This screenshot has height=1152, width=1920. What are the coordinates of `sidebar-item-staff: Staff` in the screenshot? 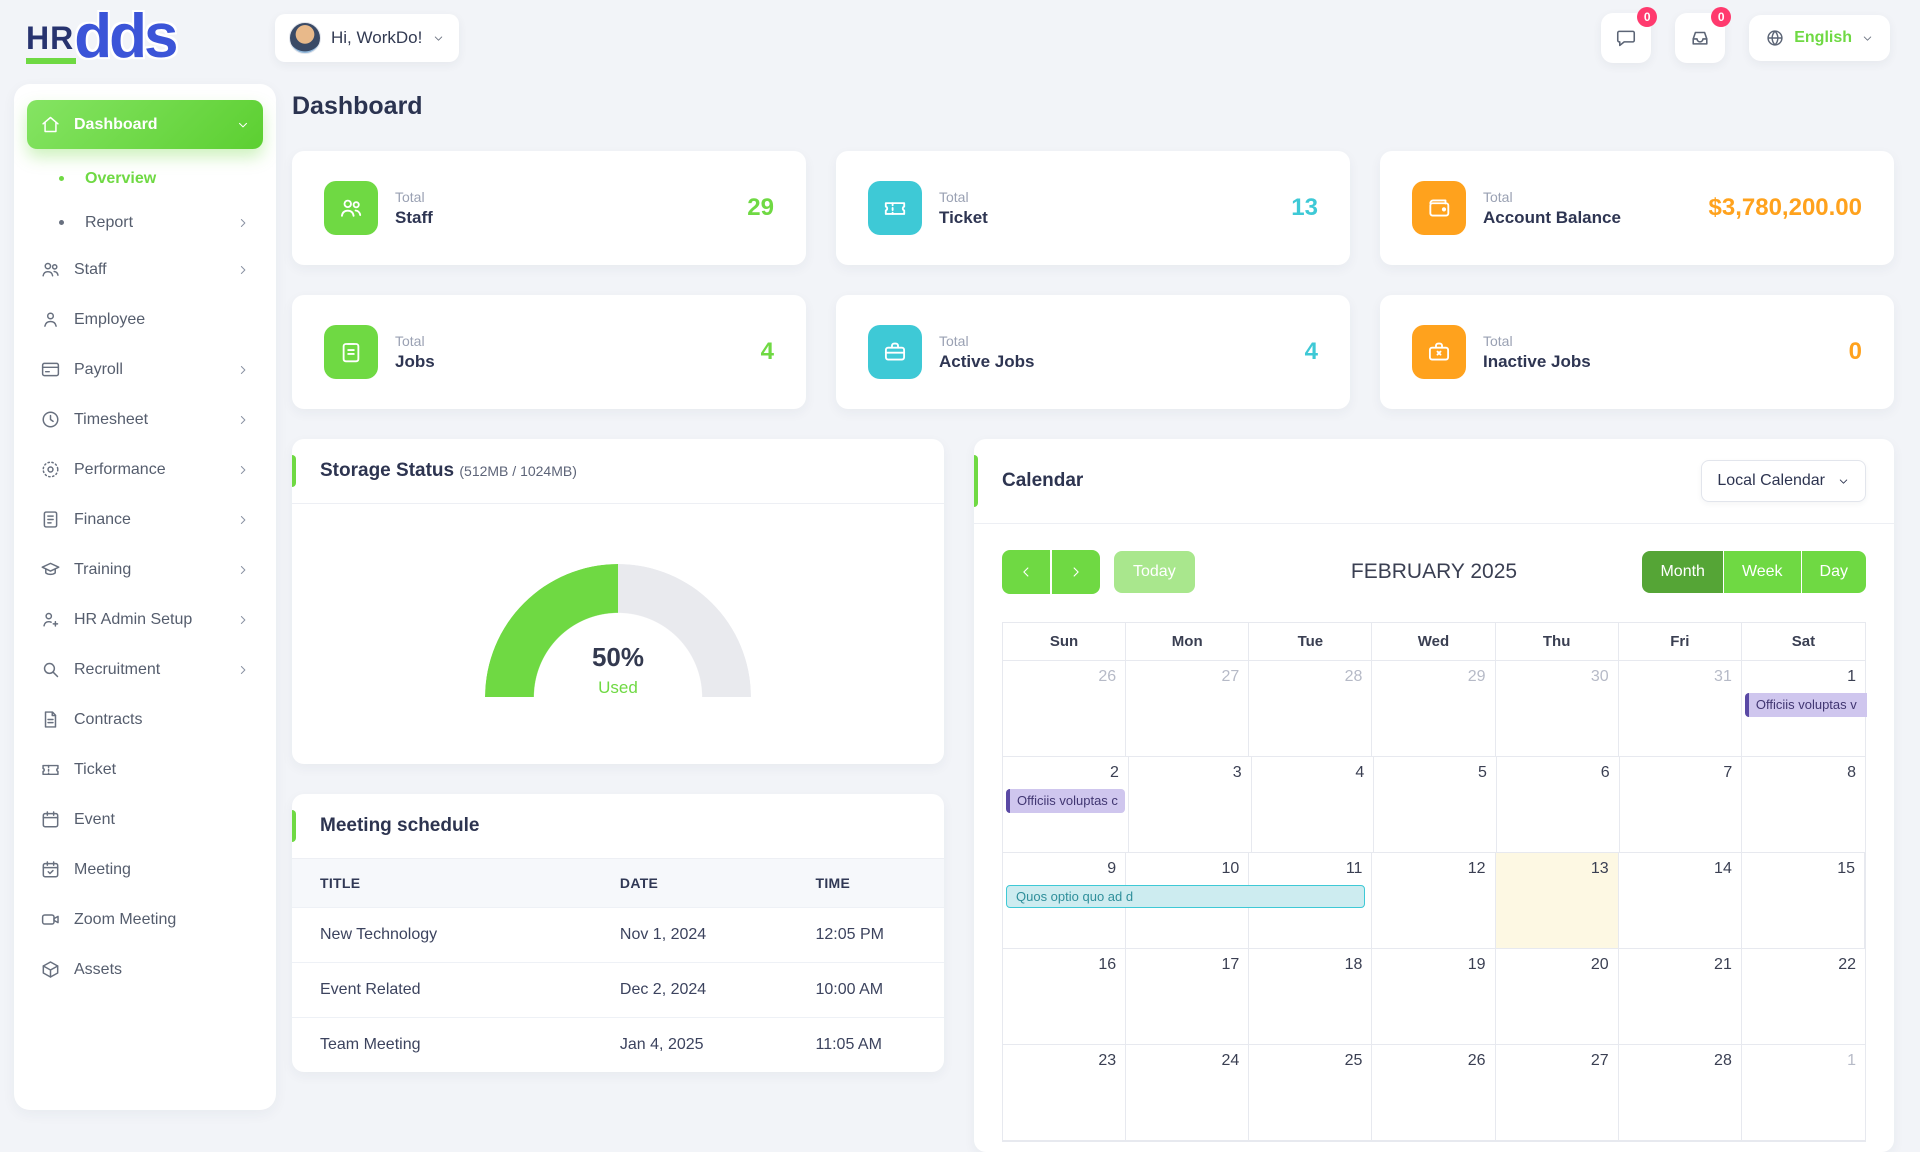 It's located at (145, 269).